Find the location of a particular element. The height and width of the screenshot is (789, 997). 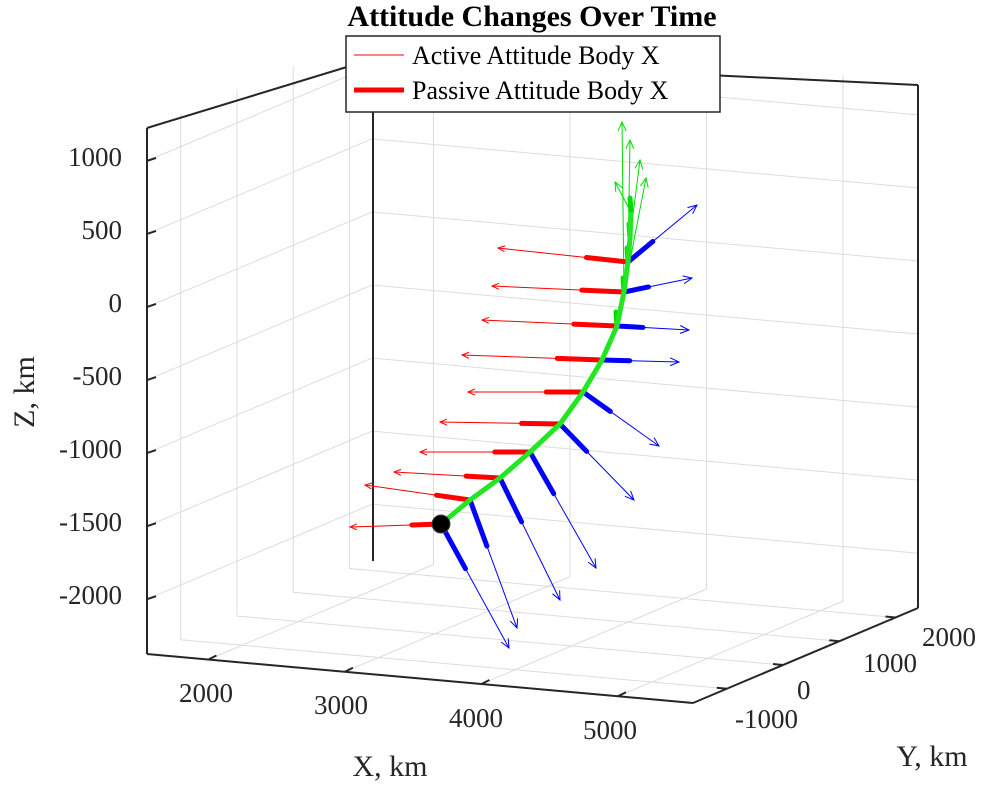

y-tick-label: 1000 is located at coordinates (890, 663).